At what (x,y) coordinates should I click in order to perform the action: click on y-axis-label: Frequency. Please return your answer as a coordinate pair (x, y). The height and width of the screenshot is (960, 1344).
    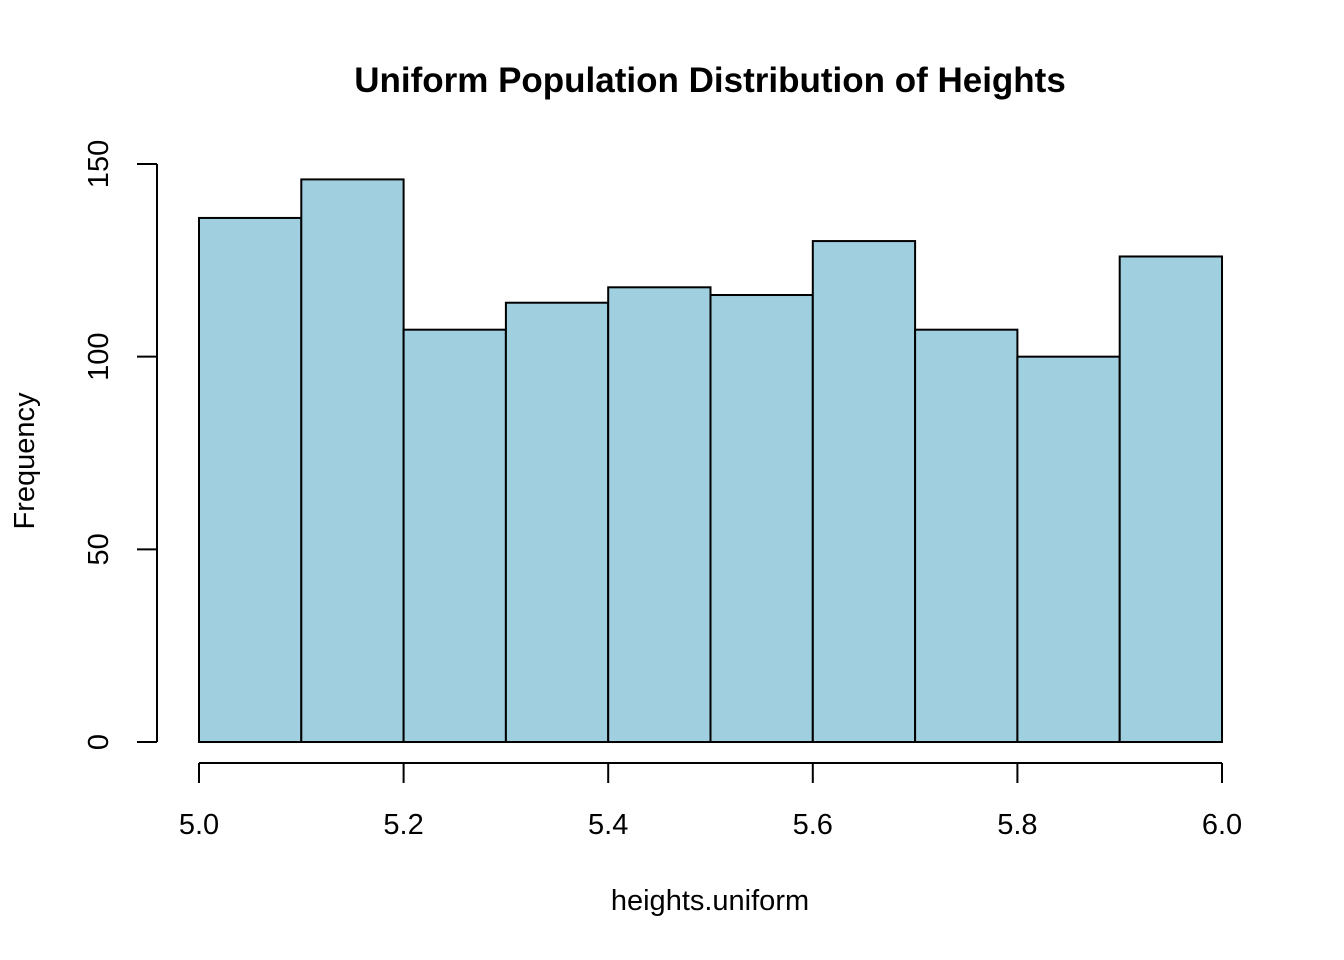
    Looking at the image, I should click on (25, 461).